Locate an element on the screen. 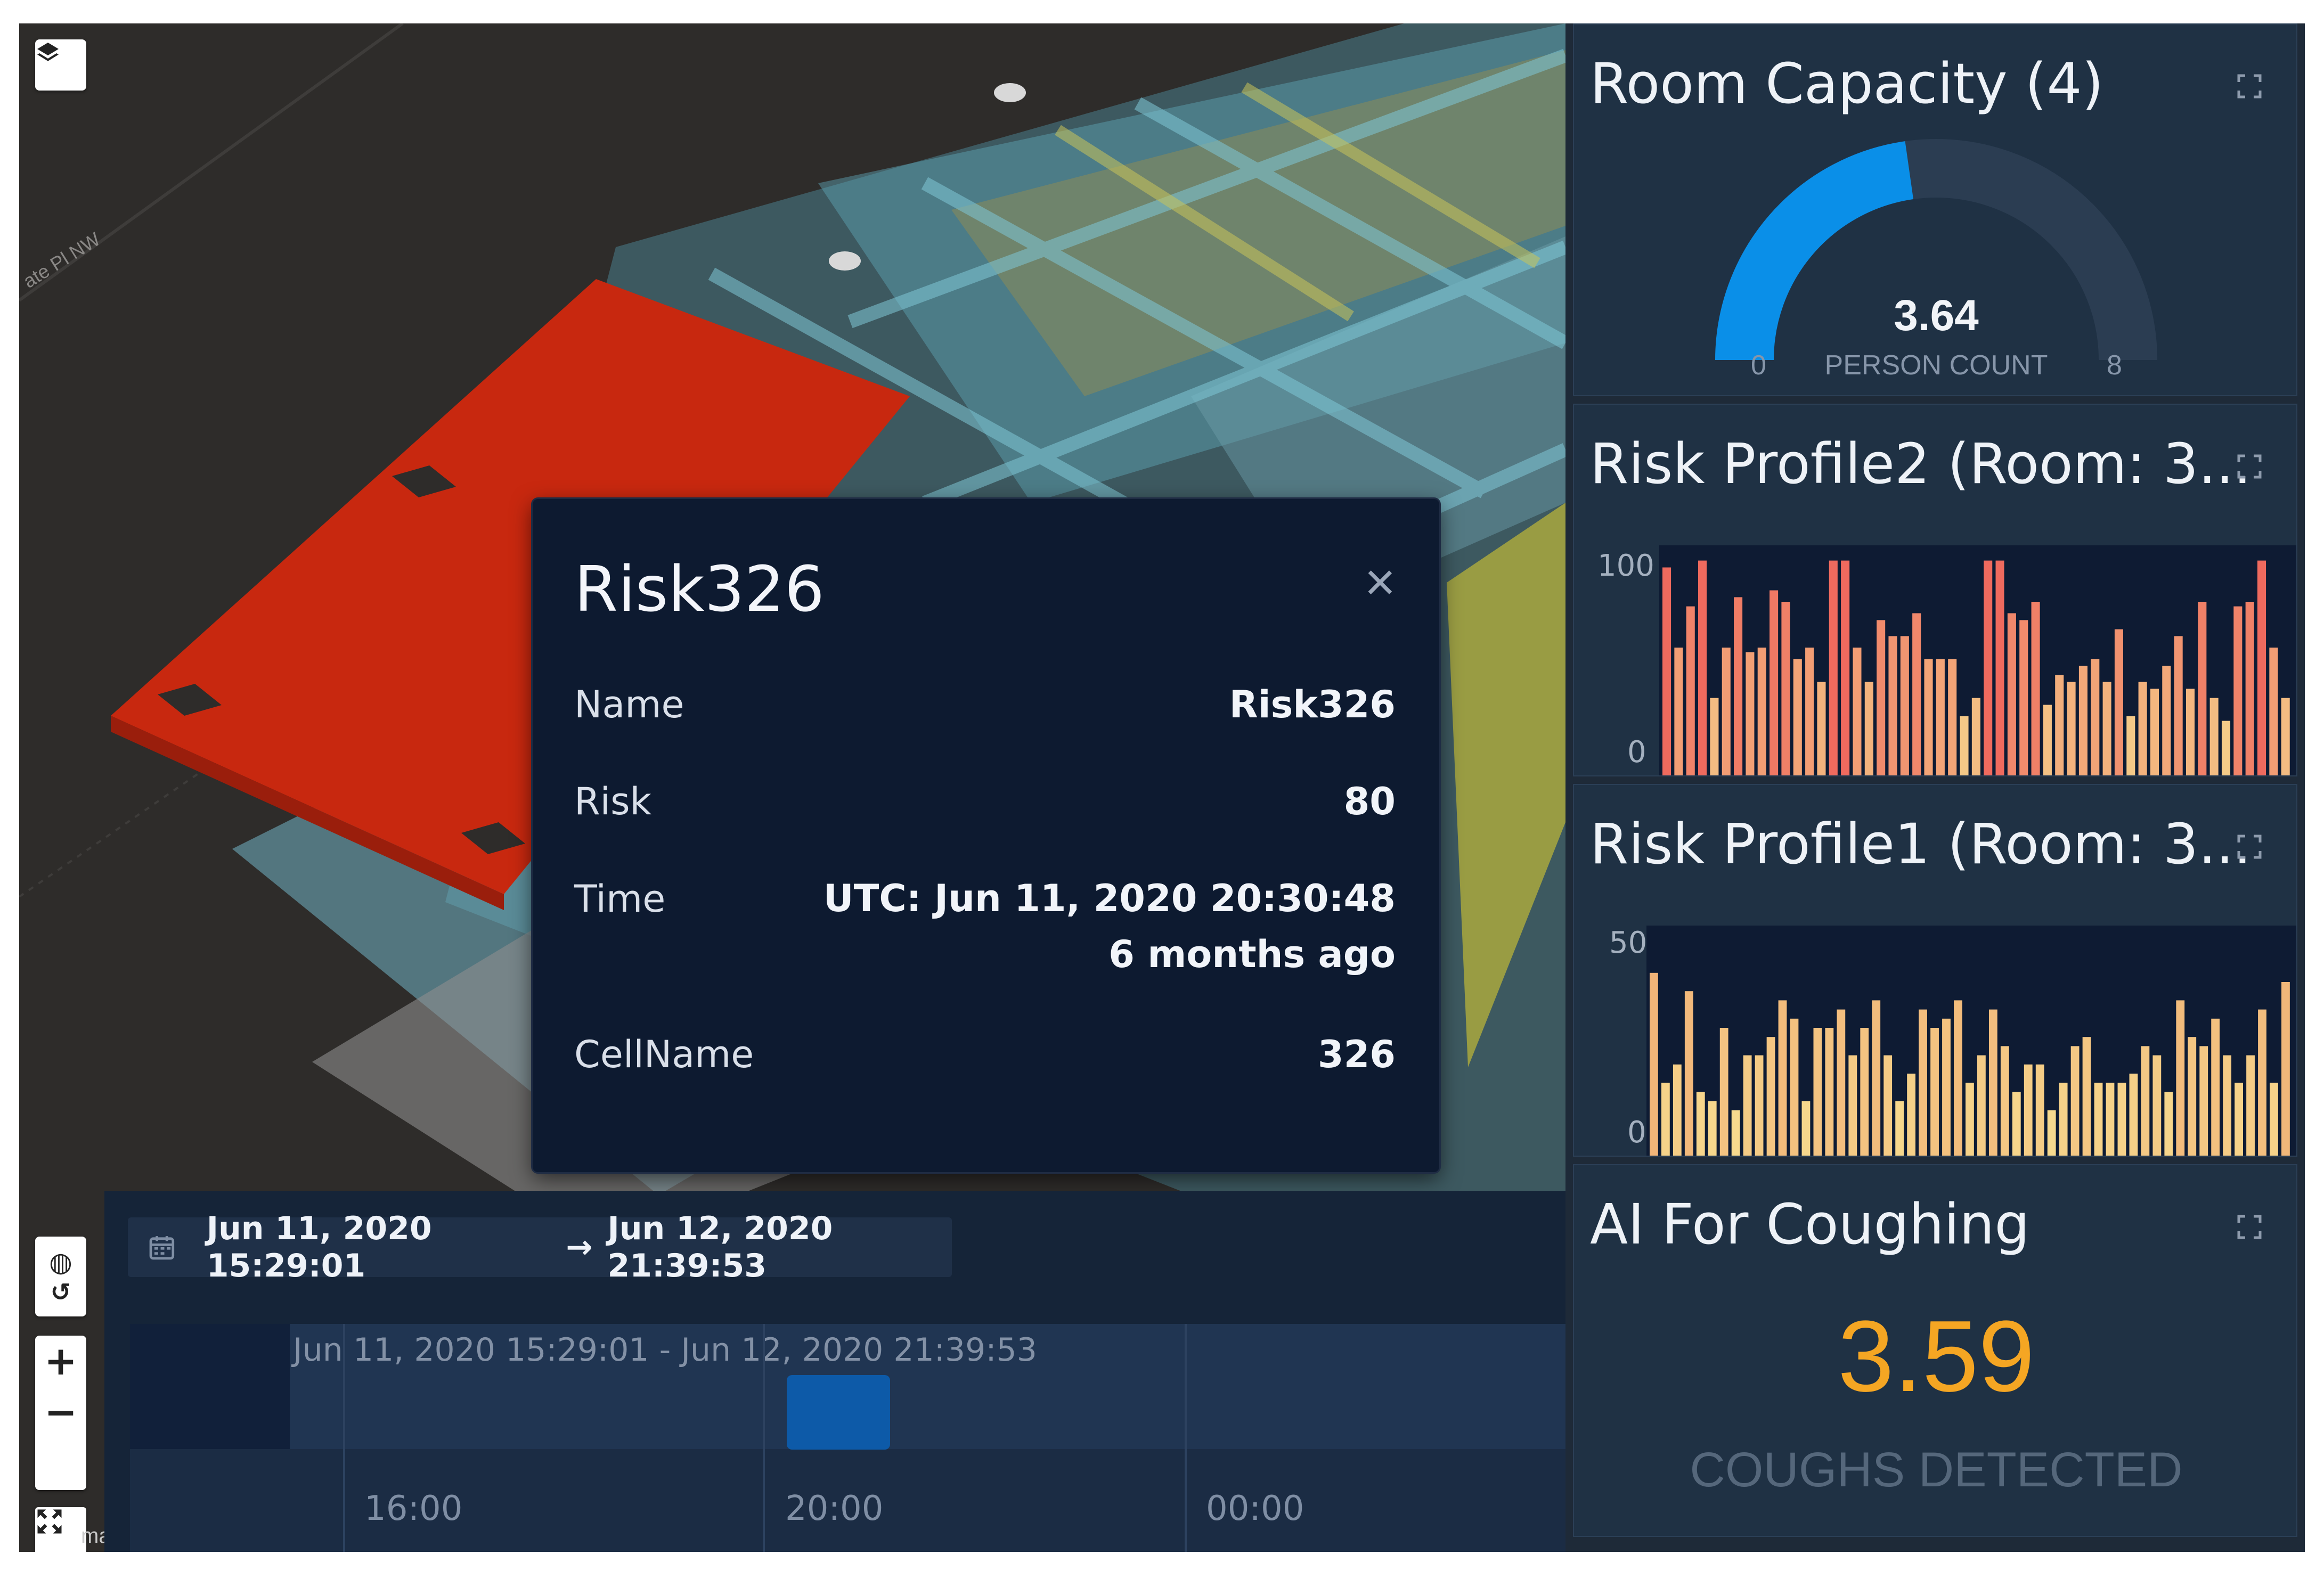 Image resolution: width=2324 pixels, height=1579 pixels. timeline-event-marker is located at coordinates (839, 1413).